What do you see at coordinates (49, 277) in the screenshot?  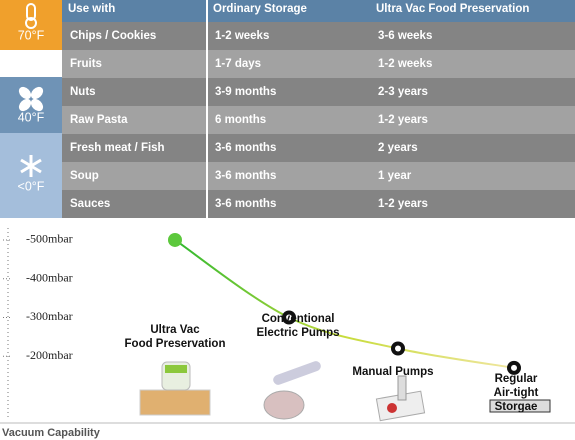 I see `y-tick-label: -400mbar` at bounding box center [49, 277].